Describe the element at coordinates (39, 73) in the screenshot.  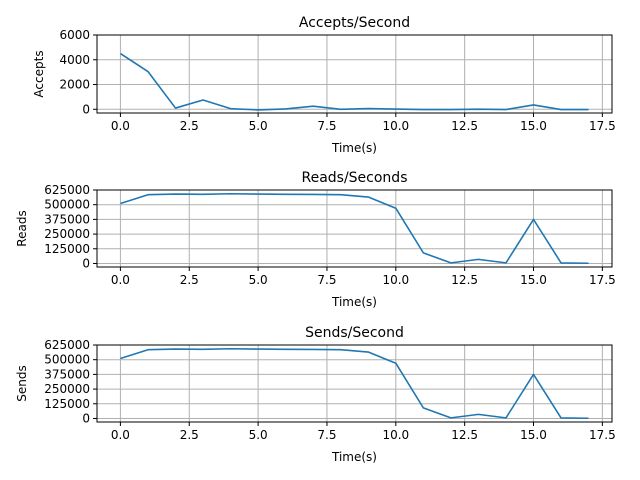
I see `y-axis-label: Accepts` at that location.